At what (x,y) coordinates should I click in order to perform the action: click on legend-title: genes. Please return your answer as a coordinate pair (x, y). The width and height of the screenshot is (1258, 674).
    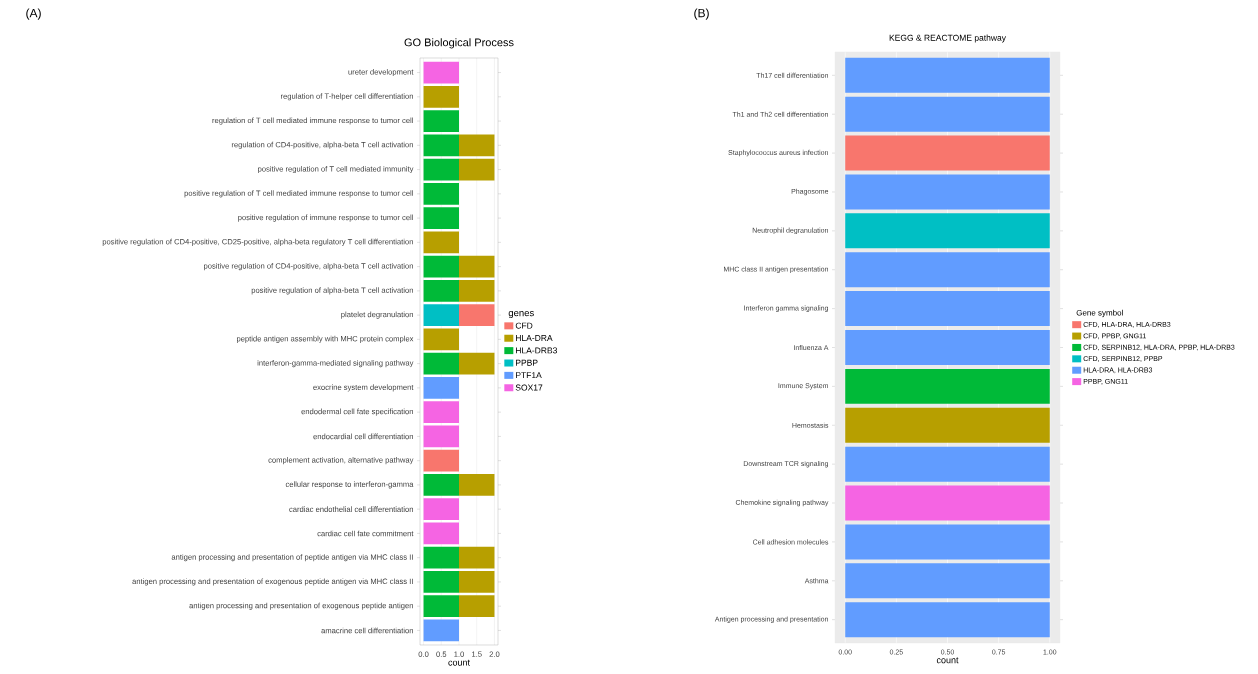
    Looking at the image, I should click on (521, 315).